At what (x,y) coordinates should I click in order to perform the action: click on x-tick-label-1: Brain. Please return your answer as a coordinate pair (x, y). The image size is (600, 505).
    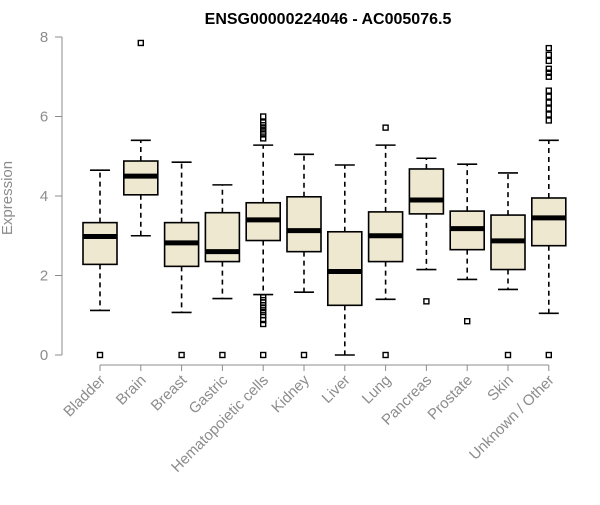
    Looking at the image, I should click on (131, 390).